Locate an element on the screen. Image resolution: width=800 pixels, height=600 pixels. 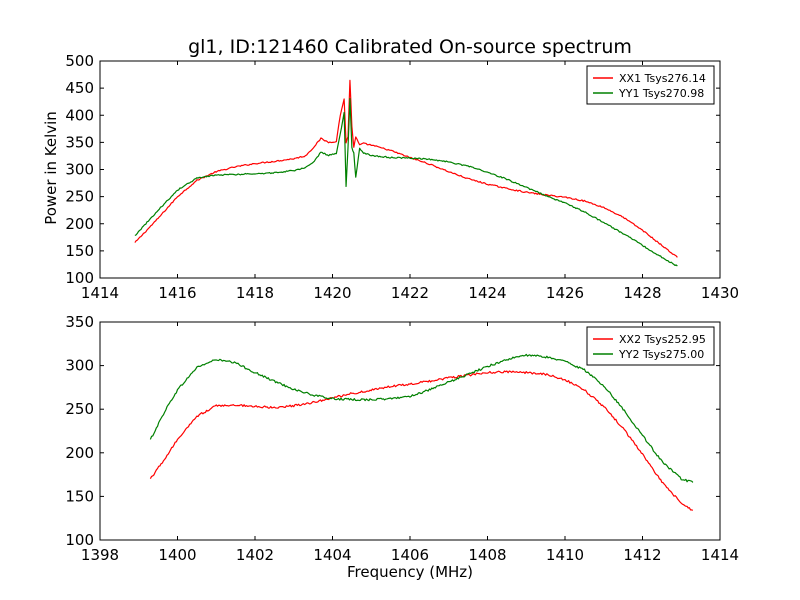
y-tick-label: 400 is located at coordinates (79, 115).